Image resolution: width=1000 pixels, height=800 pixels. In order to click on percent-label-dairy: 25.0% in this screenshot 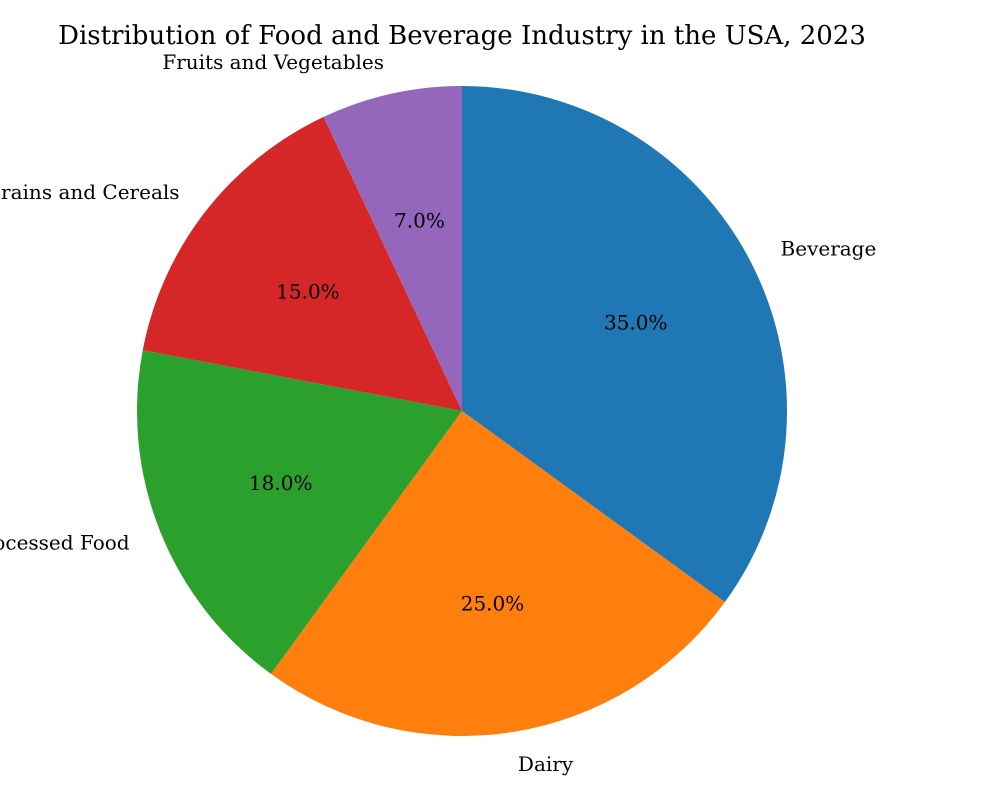, I will do `click(493, 604)`.